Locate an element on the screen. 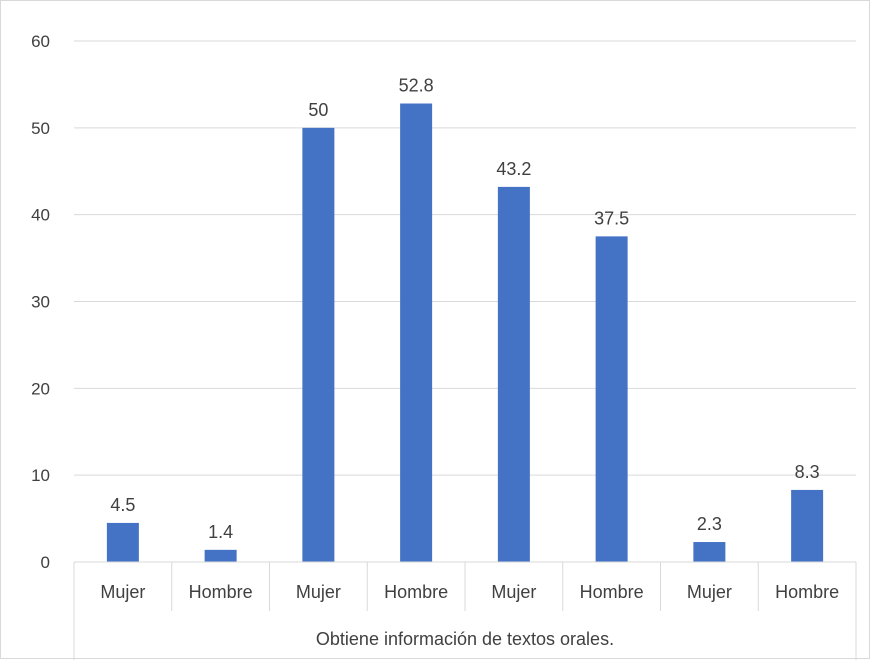 This screenshot has height=660, width=870. data-label: 50 is located at coordinates (318, 110).